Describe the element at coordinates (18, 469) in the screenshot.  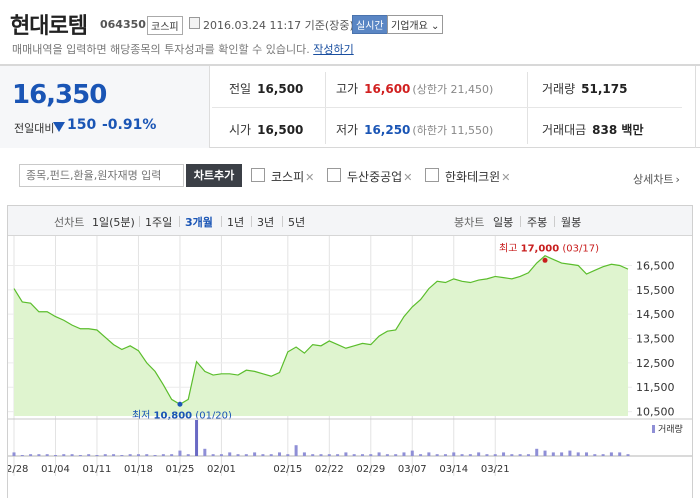
I see `x-tick-label: 12/28` at that location.